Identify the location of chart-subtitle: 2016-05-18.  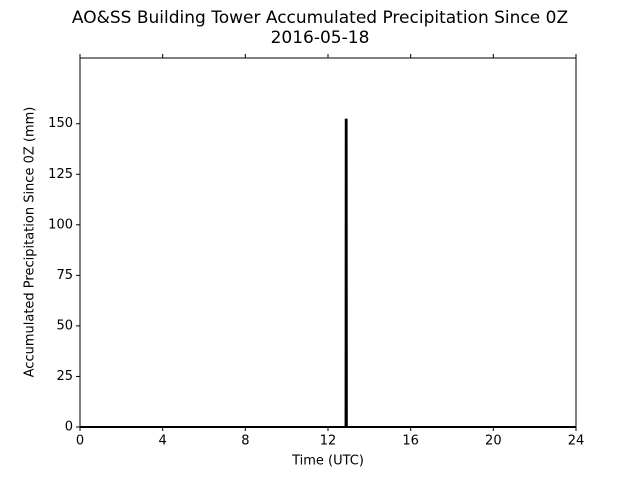
(320, 38).